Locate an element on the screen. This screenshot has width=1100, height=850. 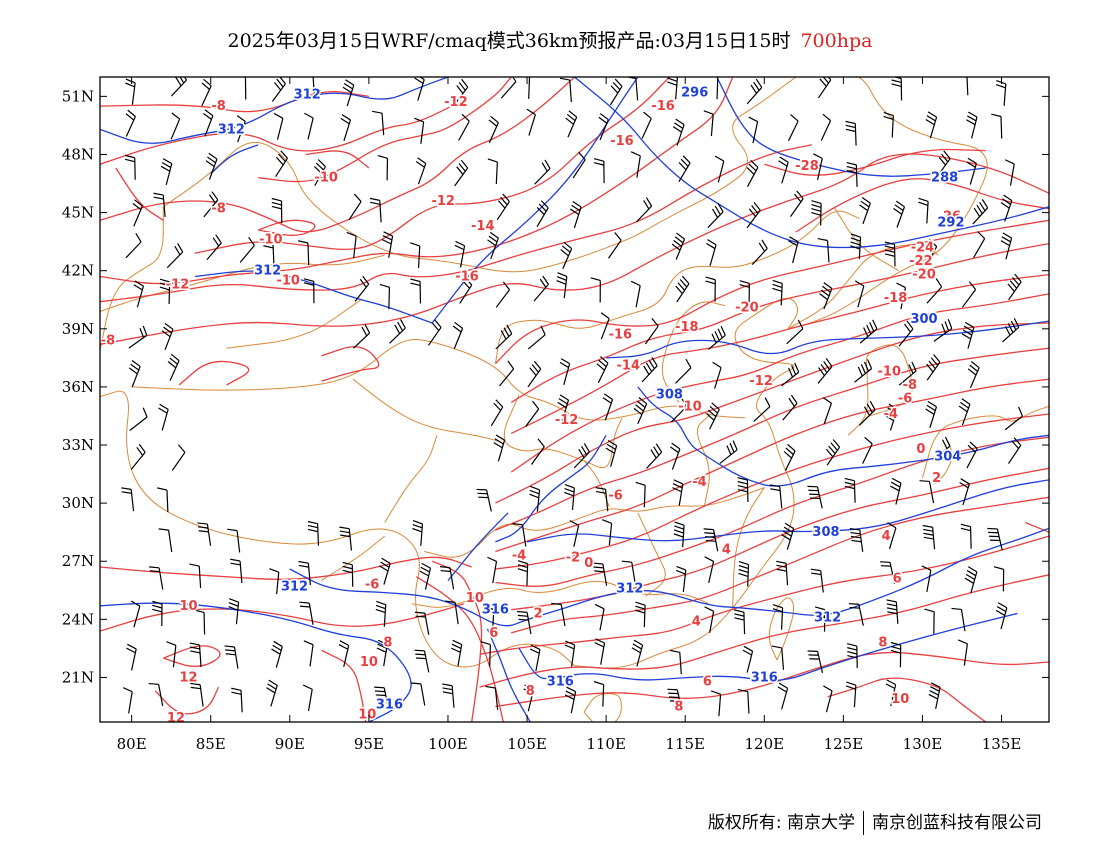
temperature-label: -18 is located at coordinates (687, 327).